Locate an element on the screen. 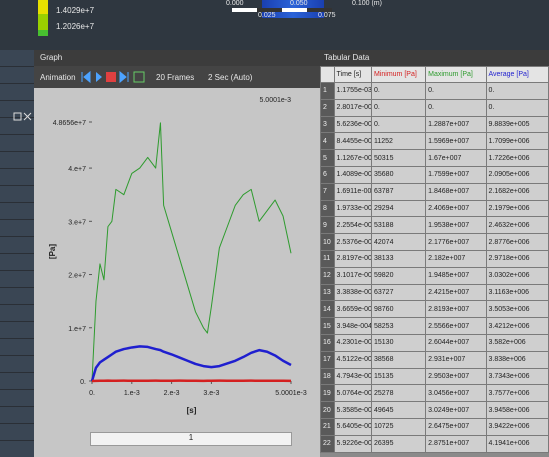  column-header: Minimum [Pa] is located at coordinates (398, 74).